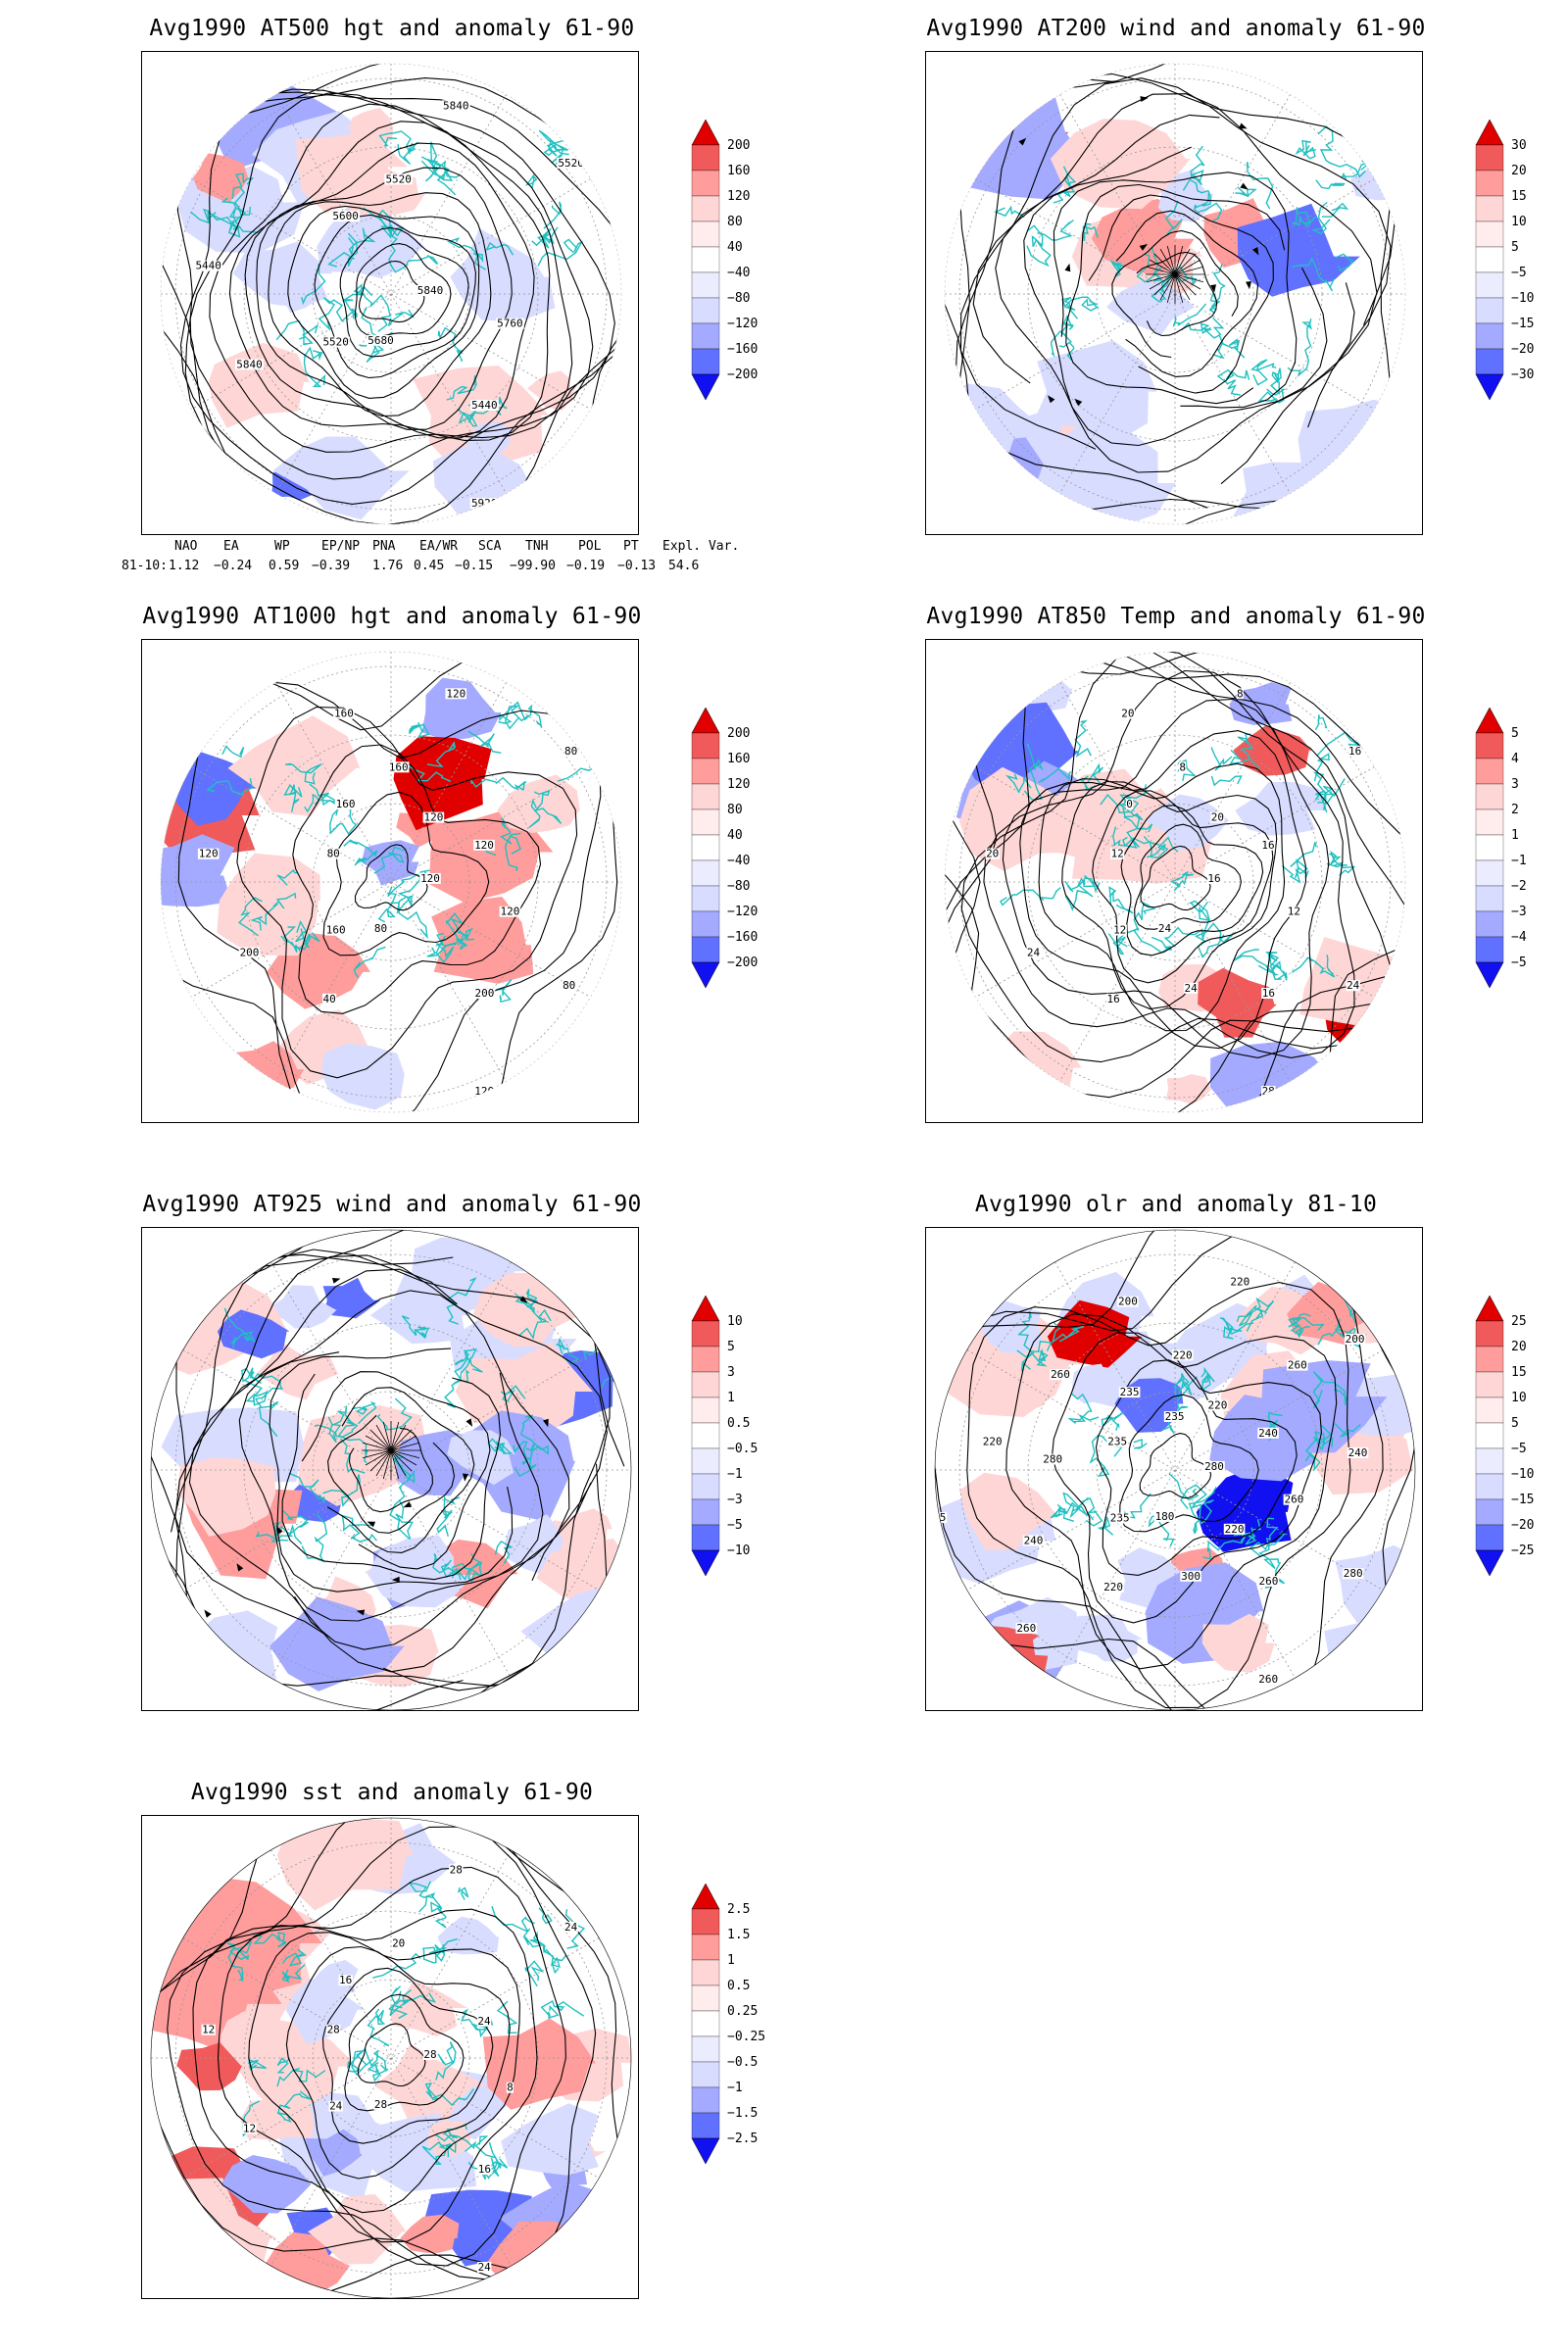 This screenshot has height=2352, width=1568. Describe the element at coordinates (739, 759) in the screenshot. I see `colorbar-tick-label: 160` at that location.